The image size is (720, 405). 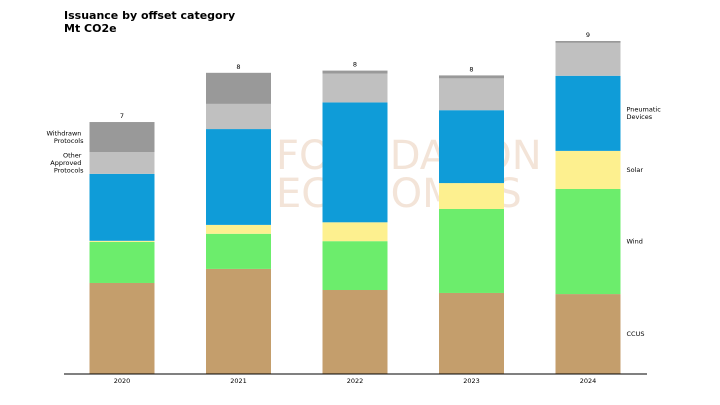 What do you see at coordinates (65, 137) in the screenshot?
I see `legend-label: Withdrawn Protocols` at bounding box center [65, 137].